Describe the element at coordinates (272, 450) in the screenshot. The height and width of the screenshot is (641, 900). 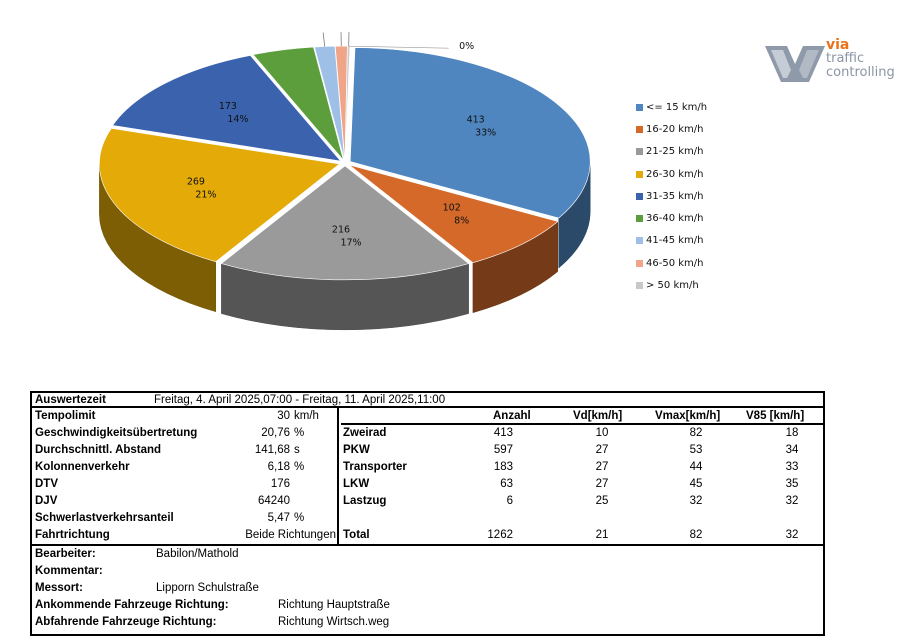
I see `summary-value: 141,68` at that location.